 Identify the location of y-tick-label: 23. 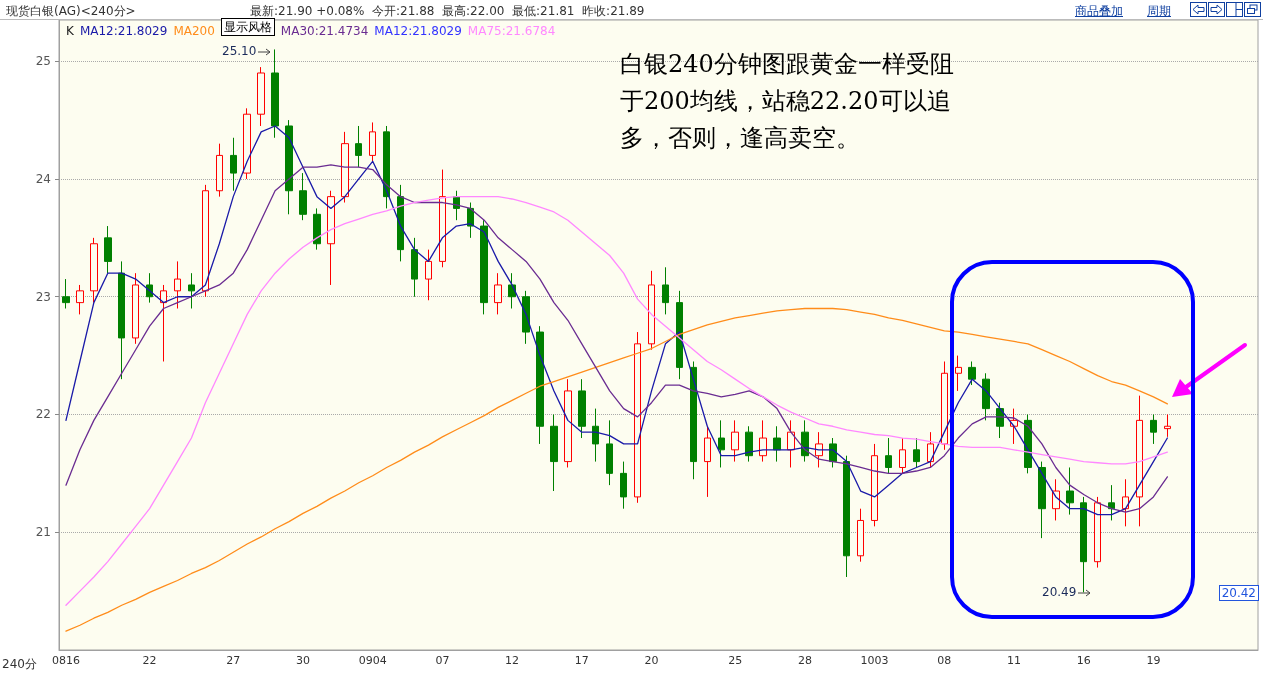
(43, 296).